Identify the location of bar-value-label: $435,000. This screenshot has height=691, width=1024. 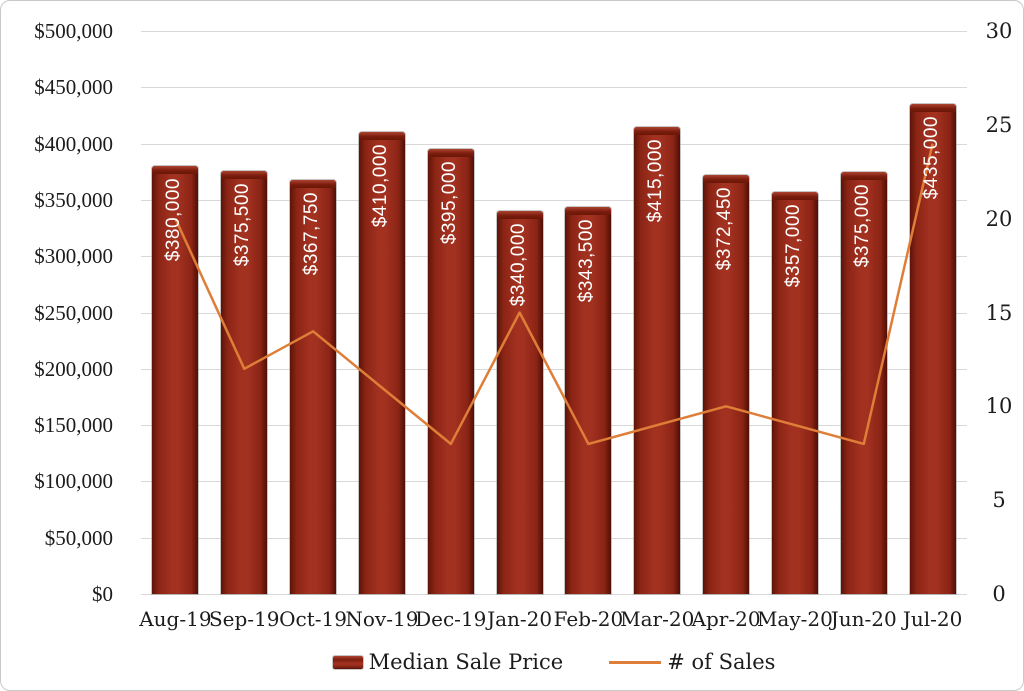
(931, 158).